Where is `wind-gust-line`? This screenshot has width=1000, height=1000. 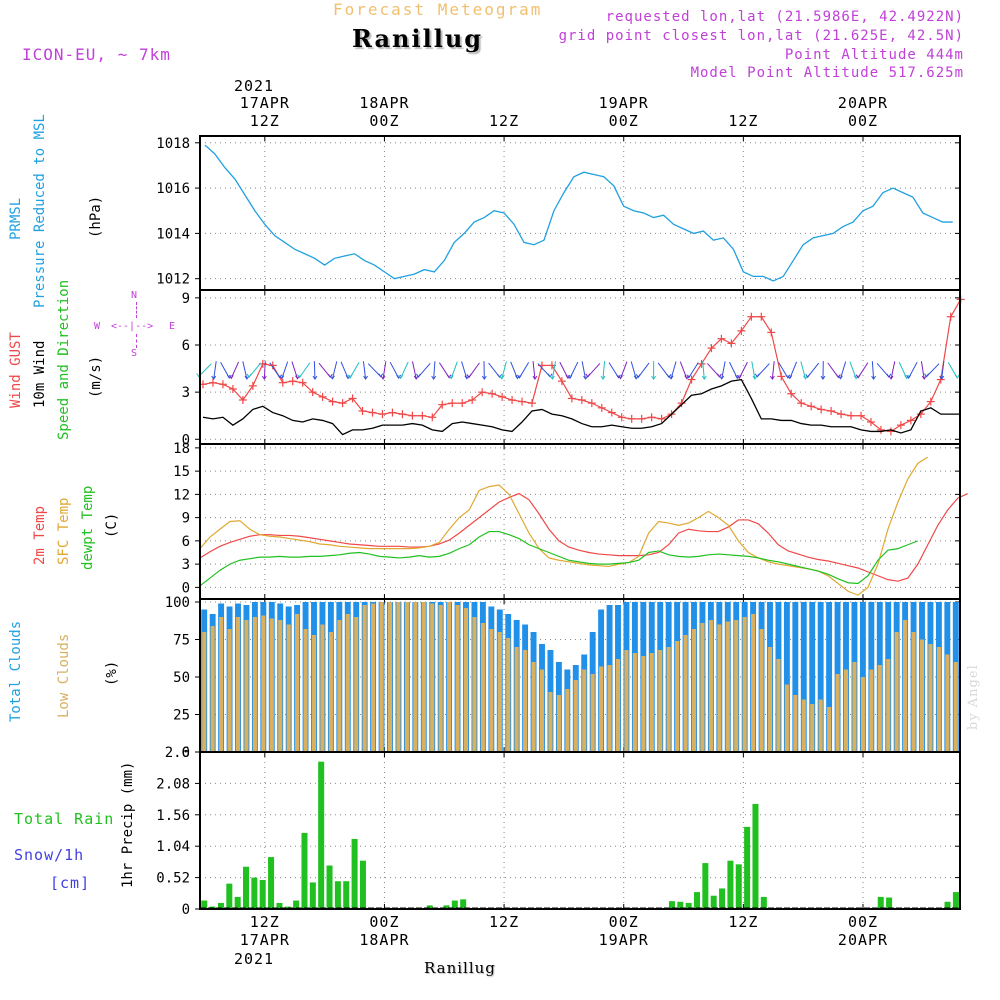
wind-gust-line is located at coordinates (582, 366).